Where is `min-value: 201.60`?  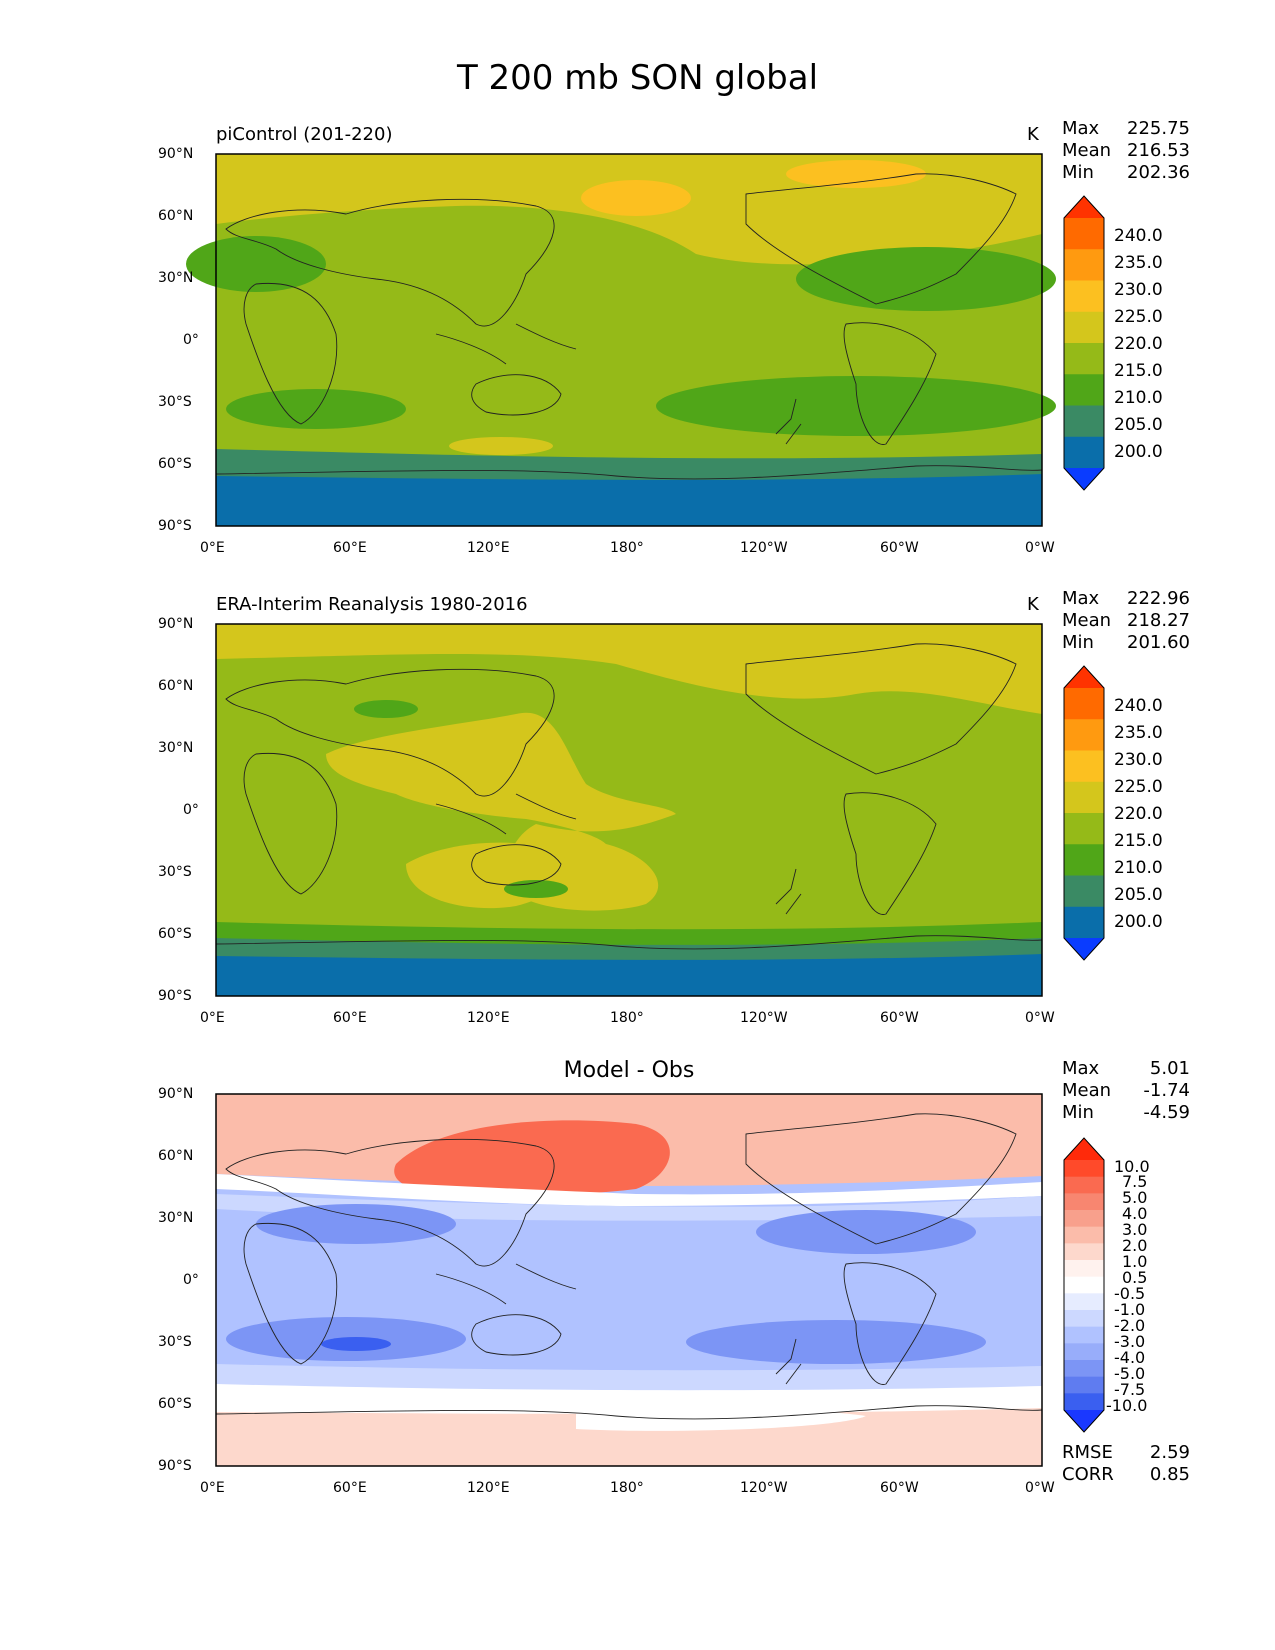
min-value: 201.60 is located at coordinates (1158, 642).